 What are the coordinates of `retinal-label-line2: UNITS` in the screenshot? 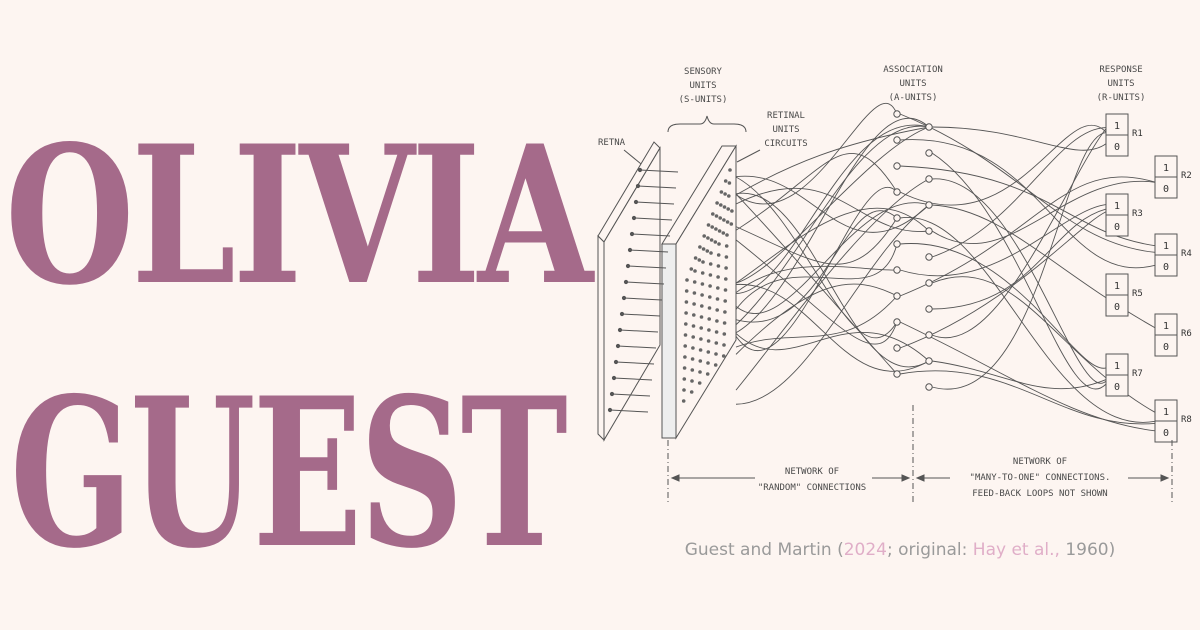 It's located at (785, 130).